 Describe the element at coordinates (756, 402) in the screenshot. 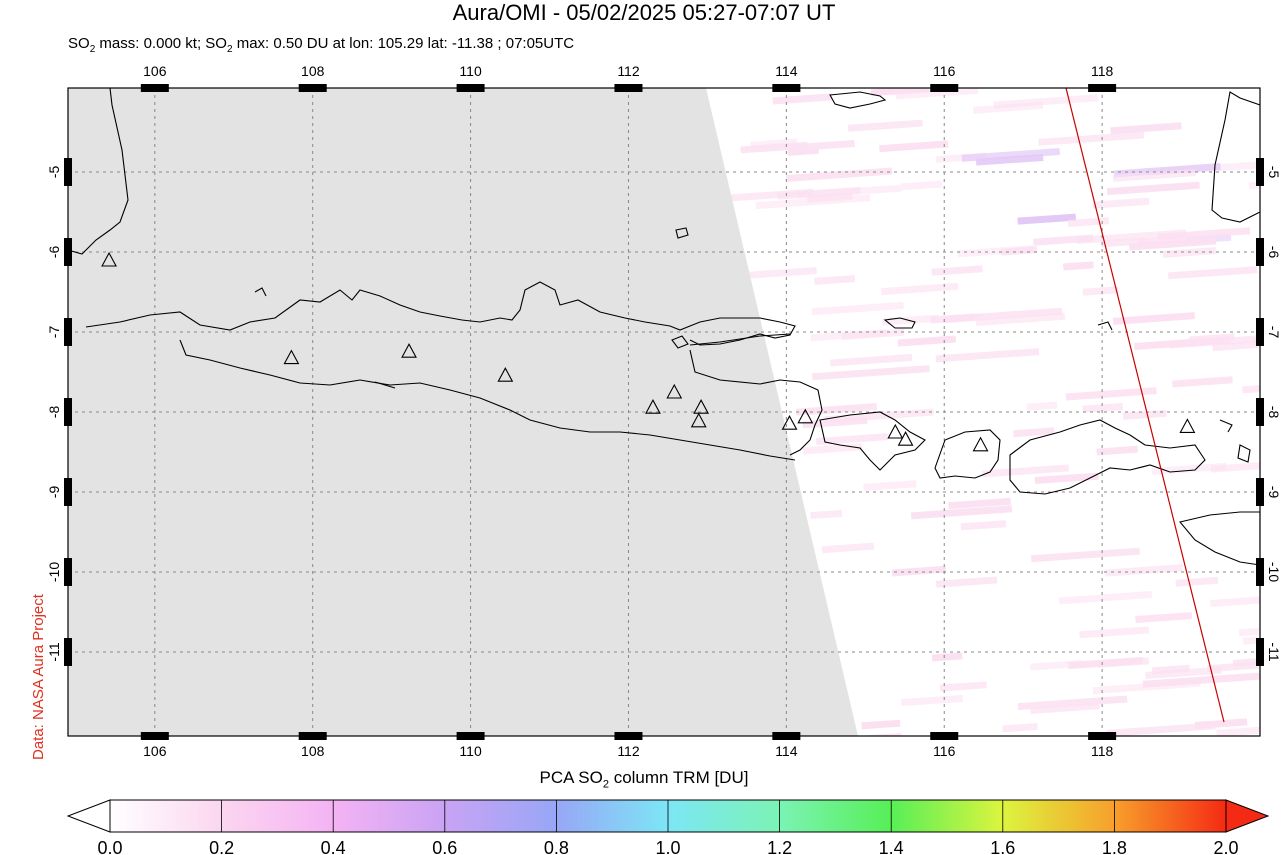

I see `coastline-java-east` at that location.